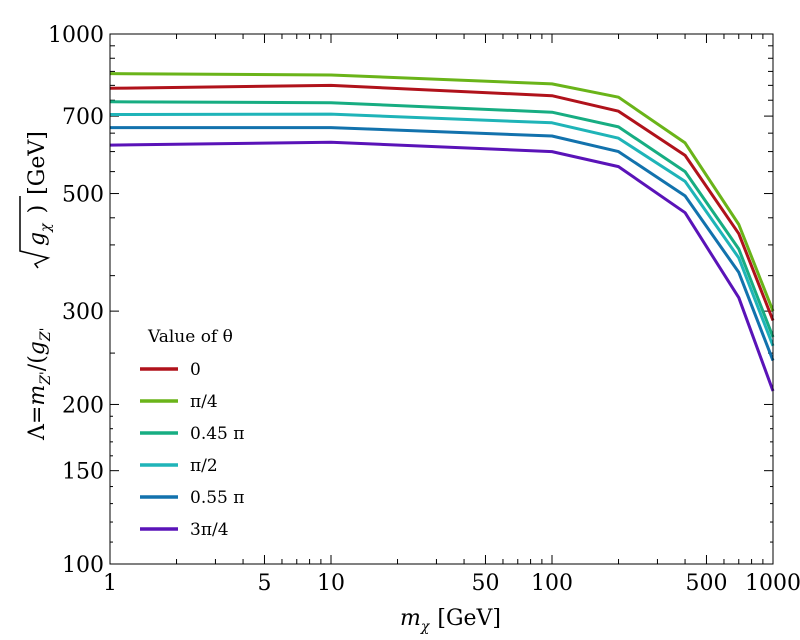 The height and width of the screenshot is (640, 800). What do you see at coordinates (83, 405) in the screenshot?
I see `y-tick-label: 200` at bounding box center [83, 405].